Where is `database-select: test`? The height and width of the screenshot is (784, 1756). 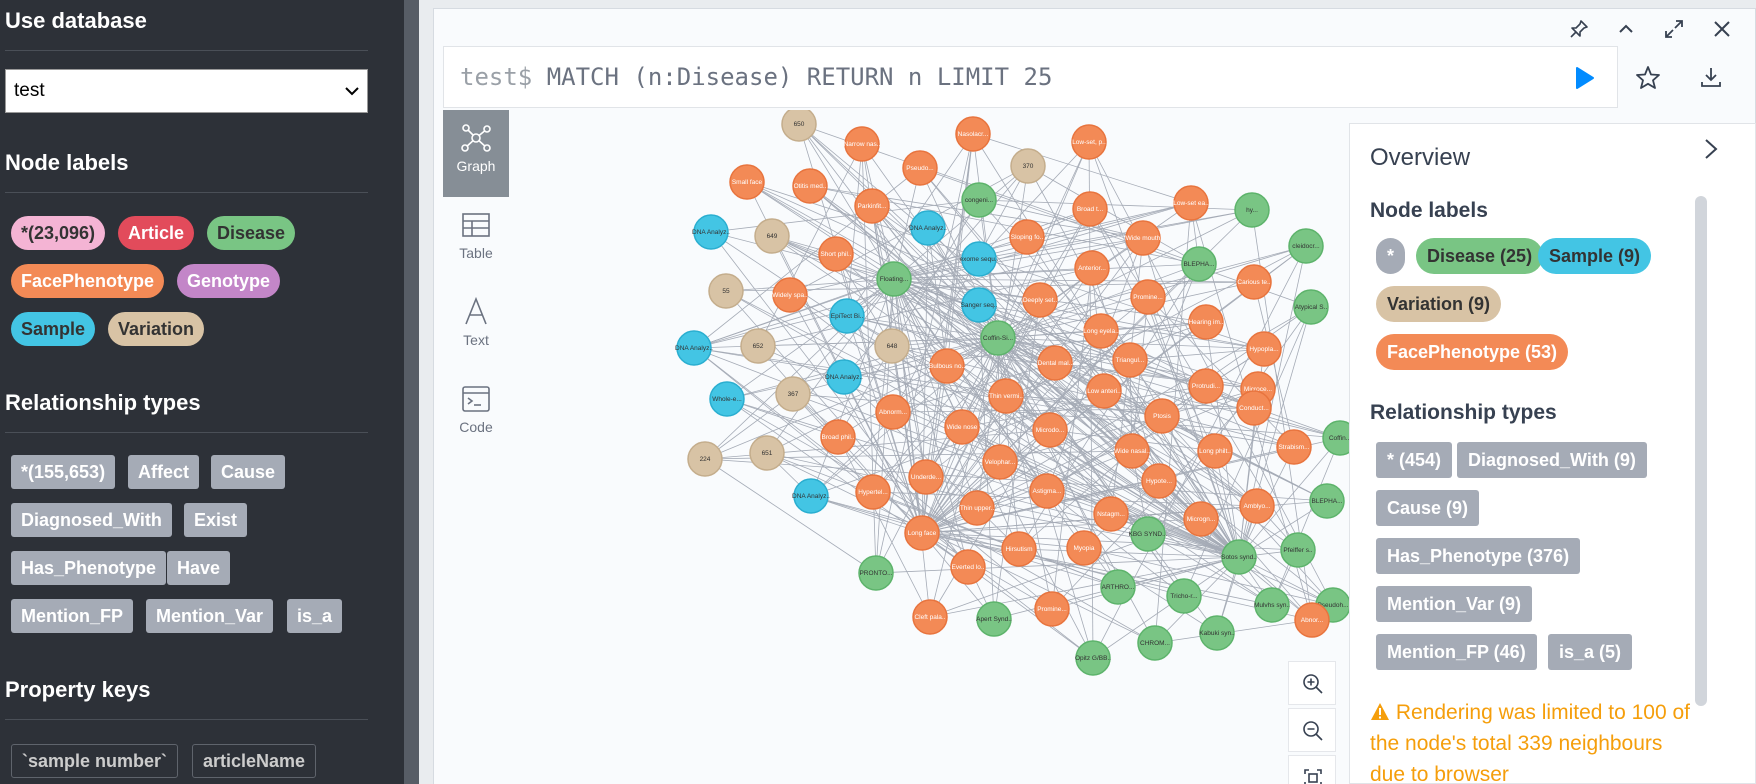 database-select: test is located at coordinates (186, 91).